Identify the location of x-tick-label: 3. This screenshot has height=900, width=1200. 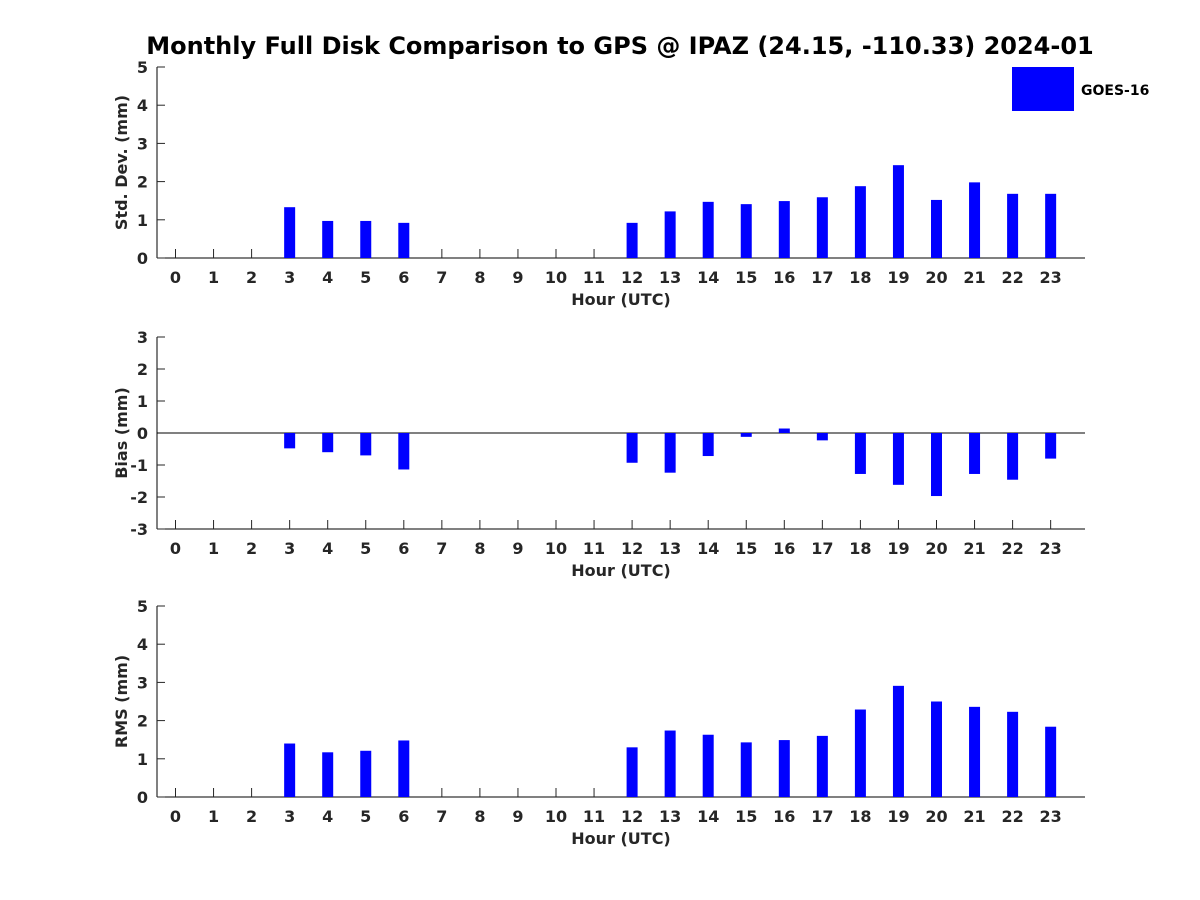
(289, 816).